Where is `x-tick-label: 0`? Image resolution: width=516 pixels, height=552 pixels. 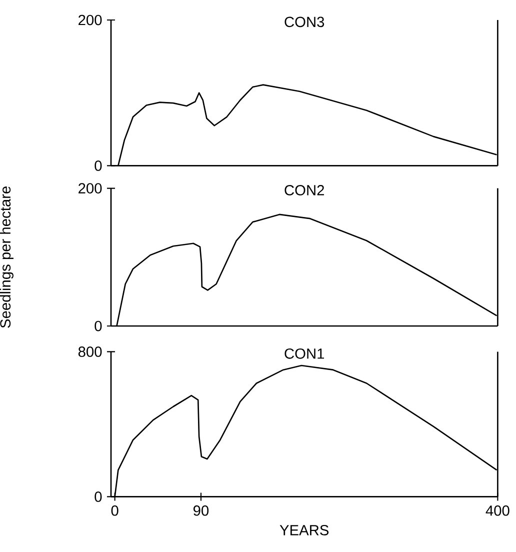 x-tick-label: 0 is located at coordinates (114, 510).